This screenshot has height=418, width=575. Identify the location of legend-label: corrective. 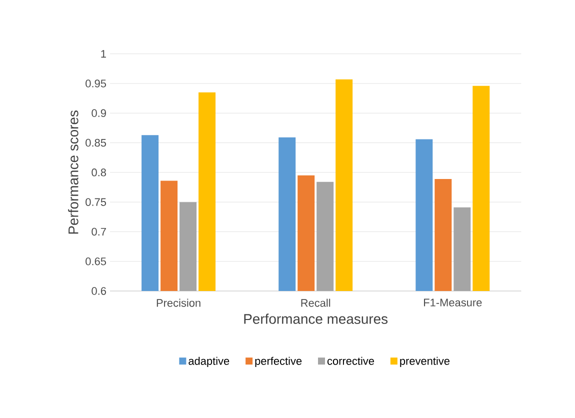
(350, 360).